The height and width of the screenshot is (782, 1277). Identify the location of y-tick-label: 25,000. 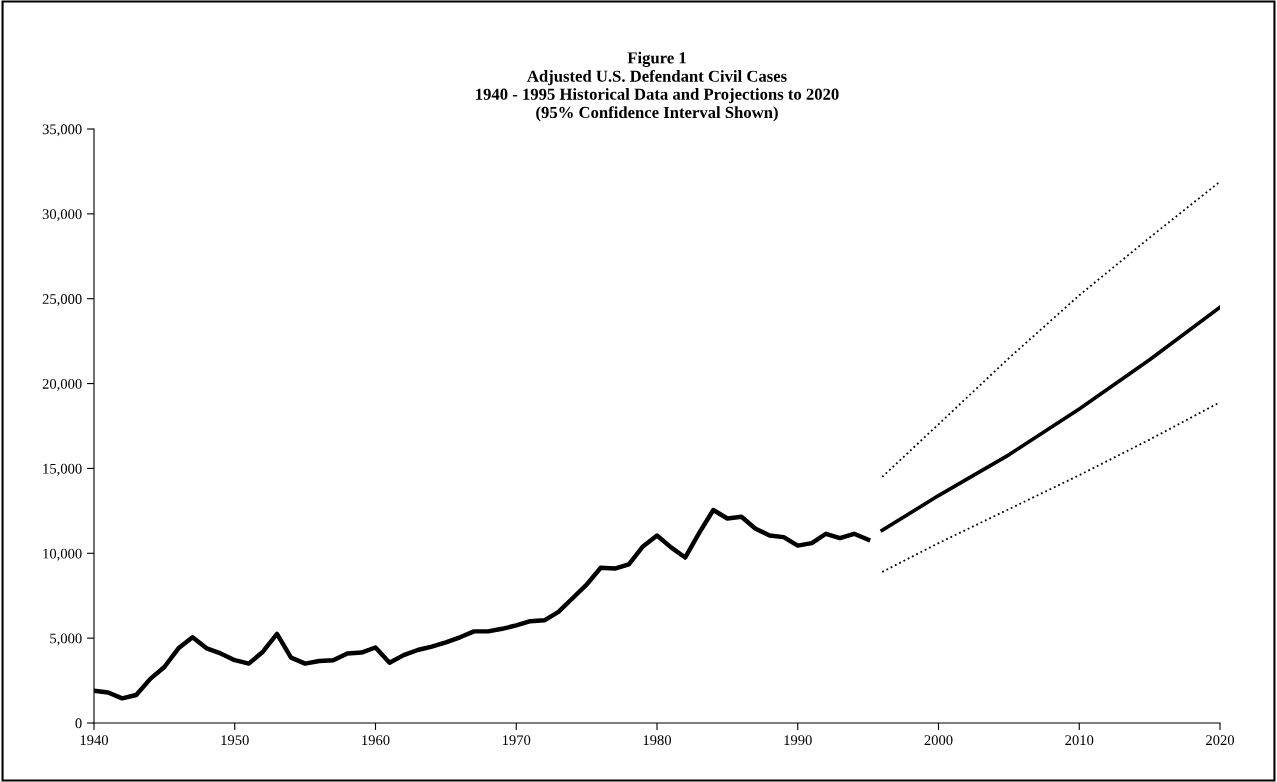
(62, 300).